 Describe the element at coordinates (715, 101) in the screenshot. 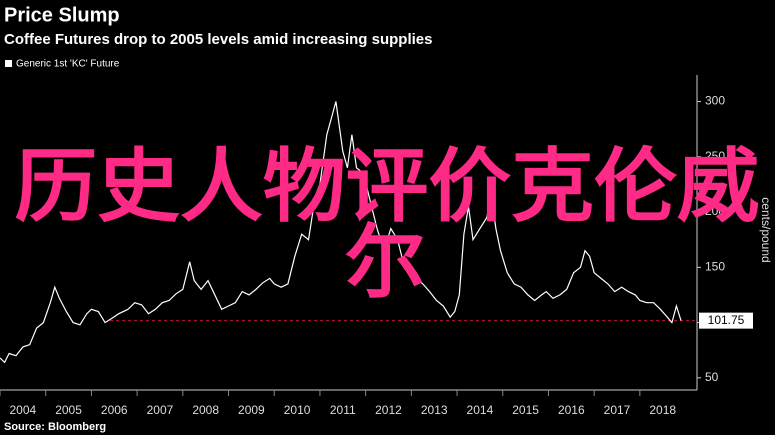

I see `y-tick-label: 300` at that location.